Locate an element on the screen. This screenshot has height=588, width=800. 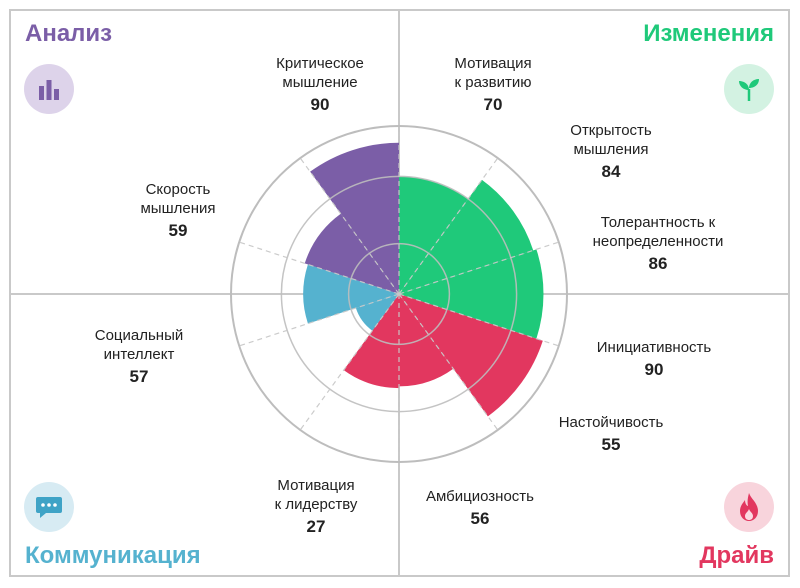
category-label-line: неопределенности is located at coordinates (658, 241).